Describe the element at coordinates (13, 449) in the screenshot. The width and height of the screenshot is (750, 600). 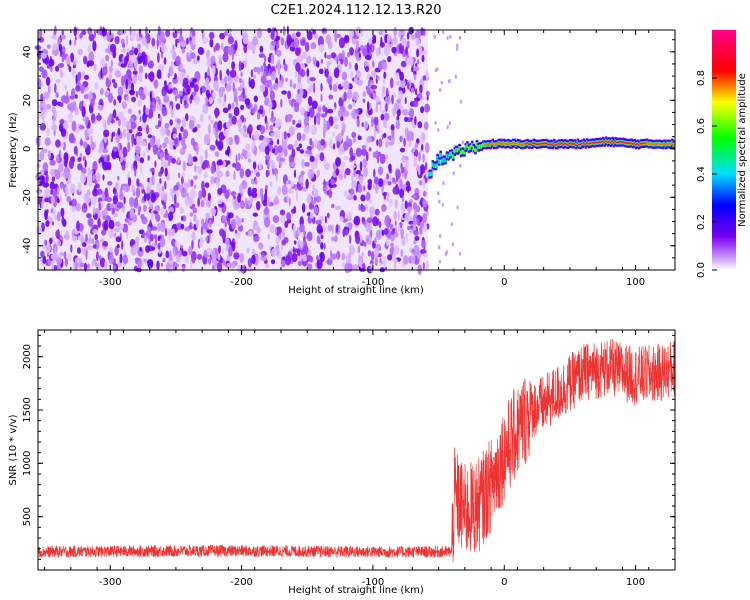
I see `snr-ylabel: SNR (10 * v/v)` at that location.